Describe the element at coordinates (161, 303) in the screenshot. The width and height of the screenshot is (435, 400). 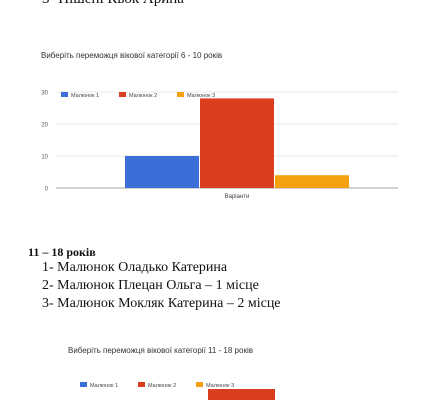
I see `list-item: 3- Малюнок Мокляк Катерина – 2 місце` at that location.